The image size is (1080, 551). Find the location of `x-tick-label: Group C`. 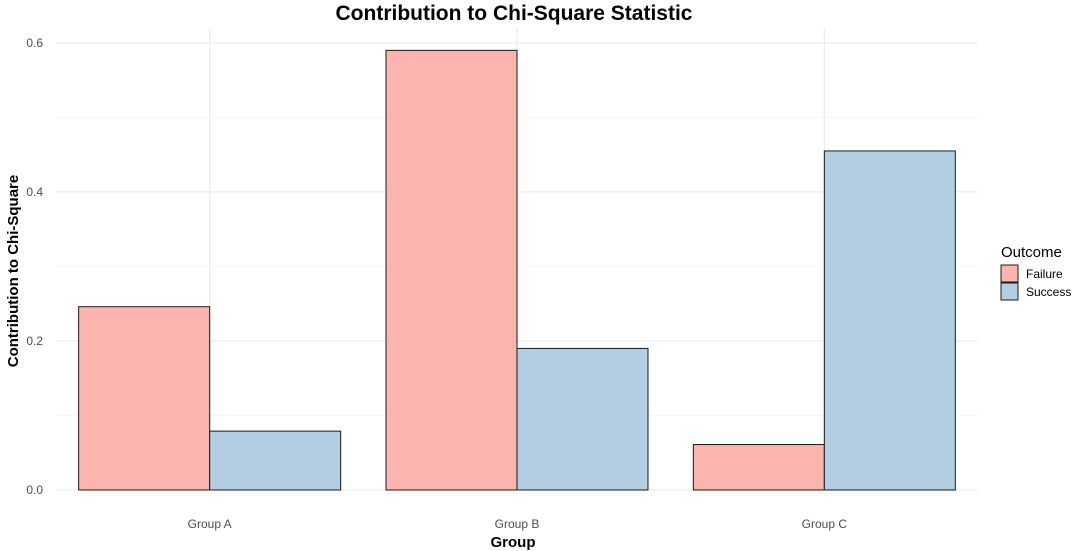

x-tick-label: Group C is located at coordinates (825, 524).